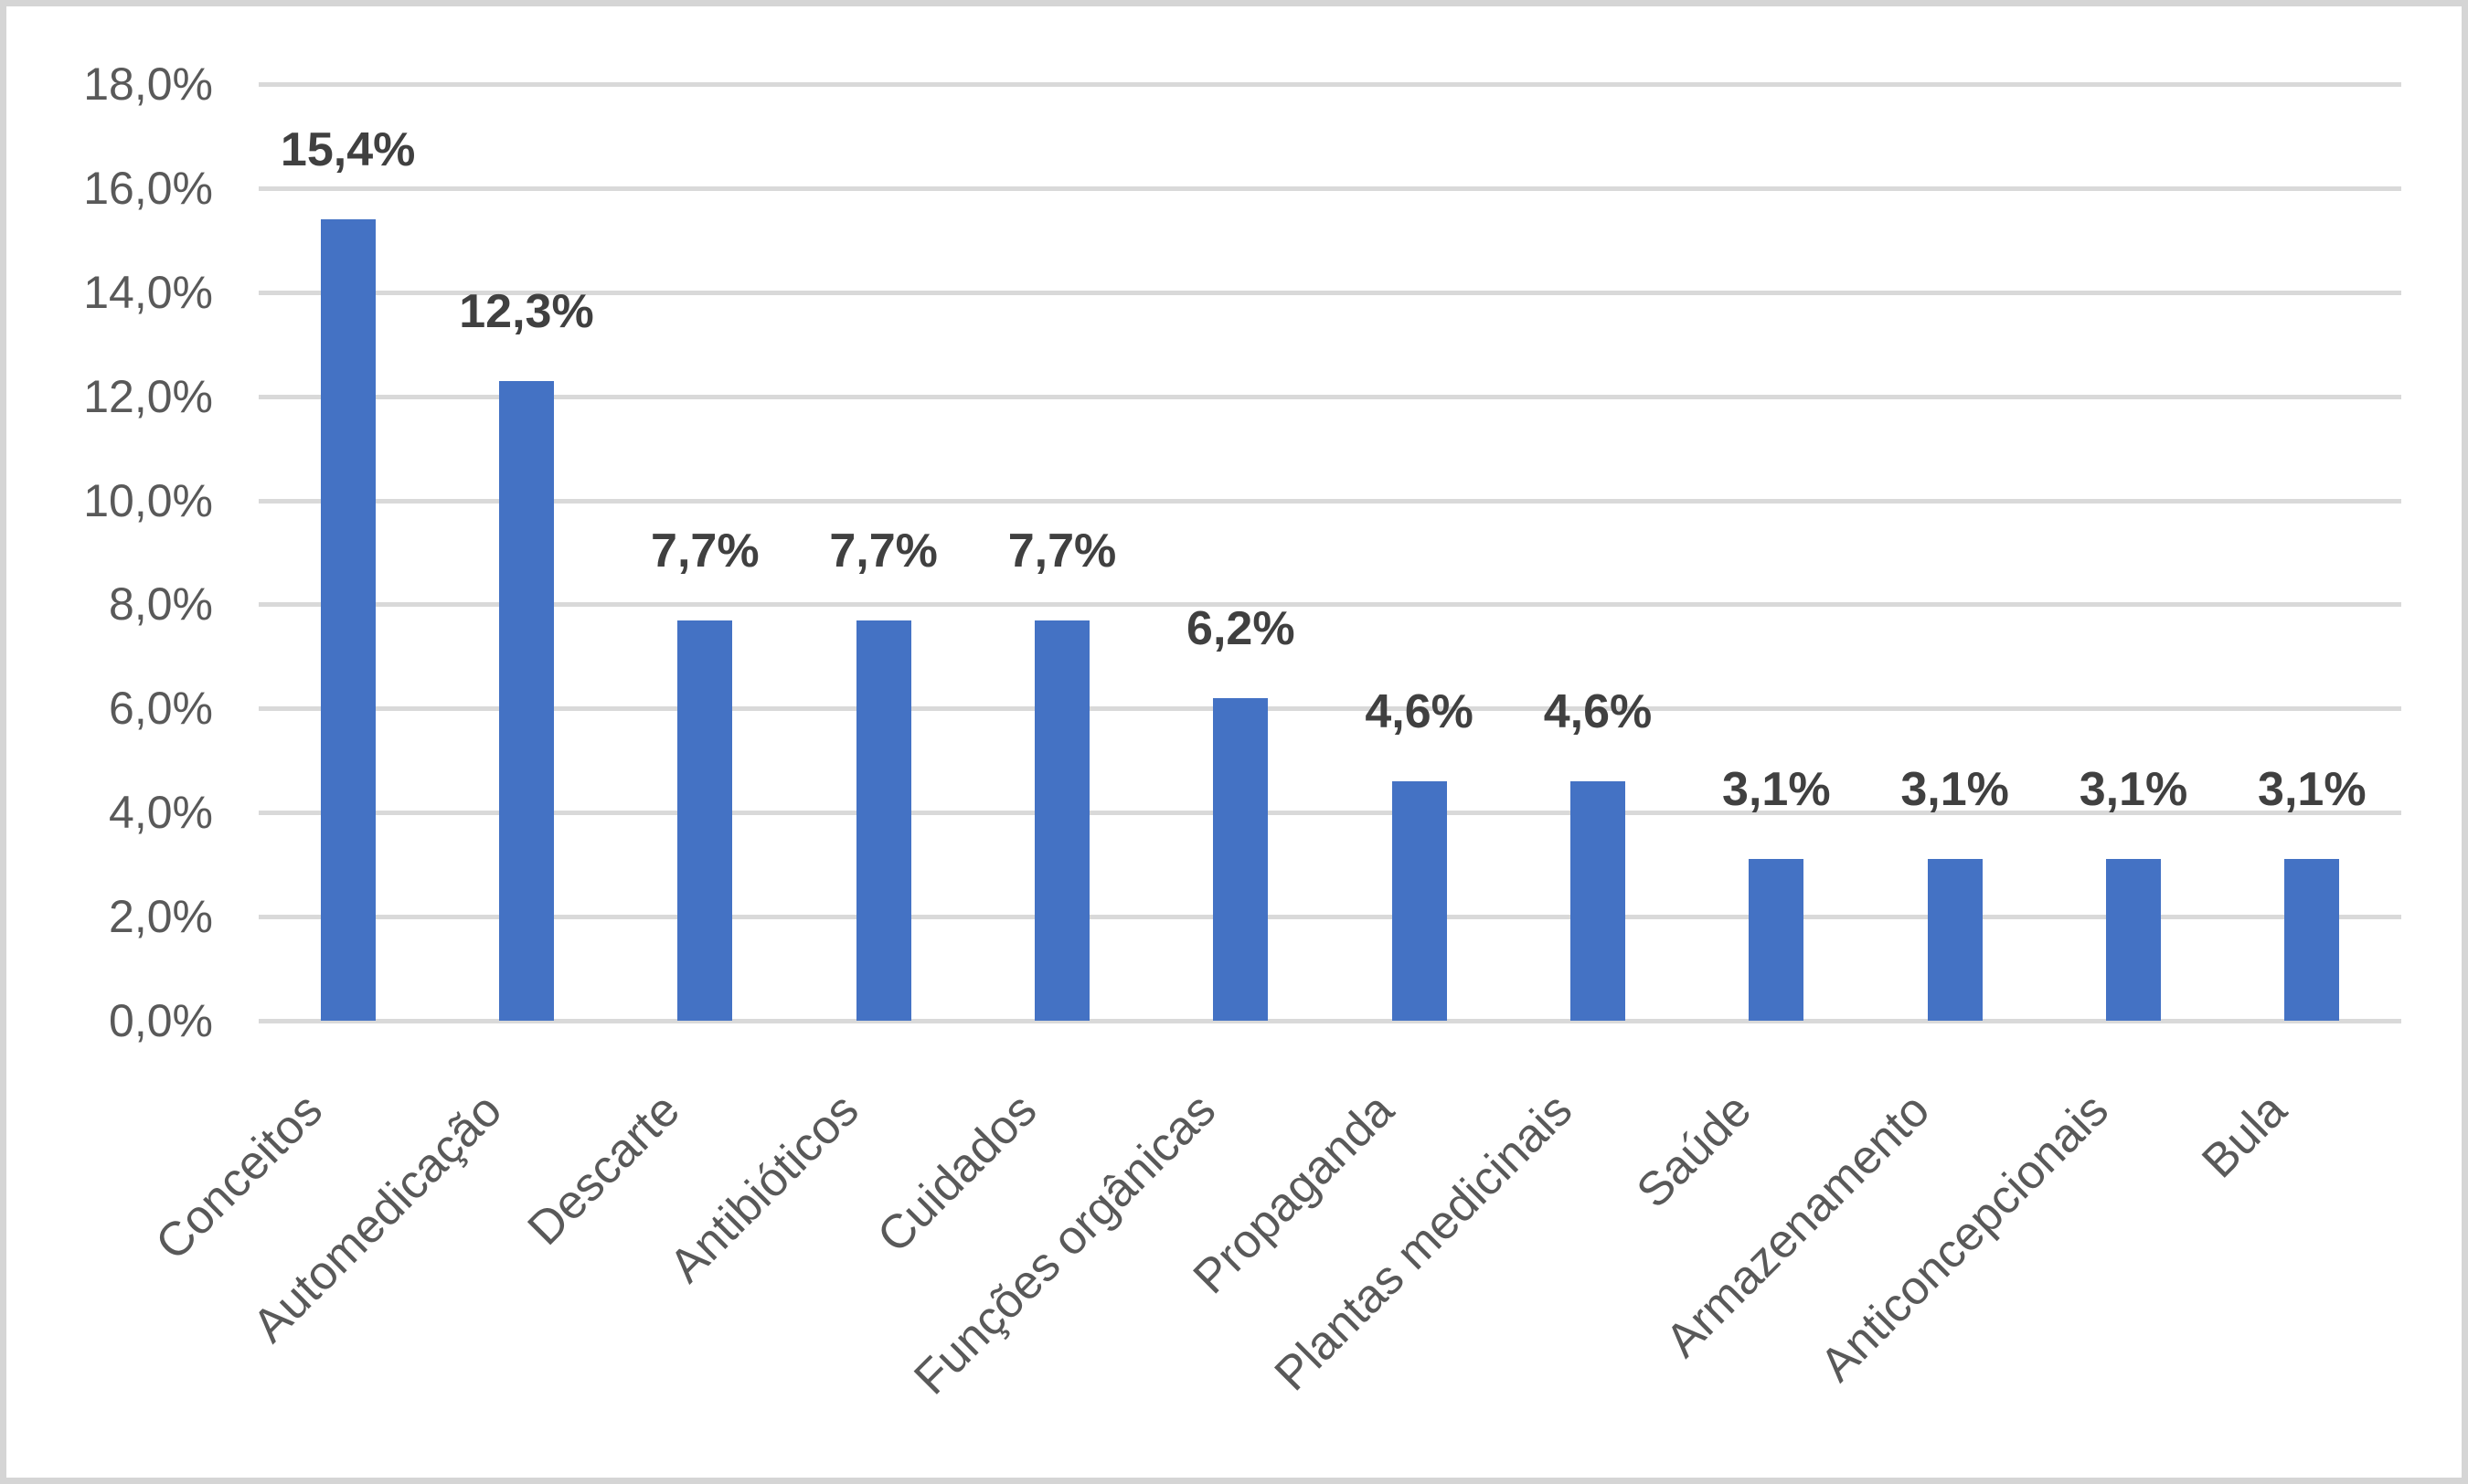  Describe the element at coordinates (705, 820) in the screenshot. I see `bar-descarte` at that location.